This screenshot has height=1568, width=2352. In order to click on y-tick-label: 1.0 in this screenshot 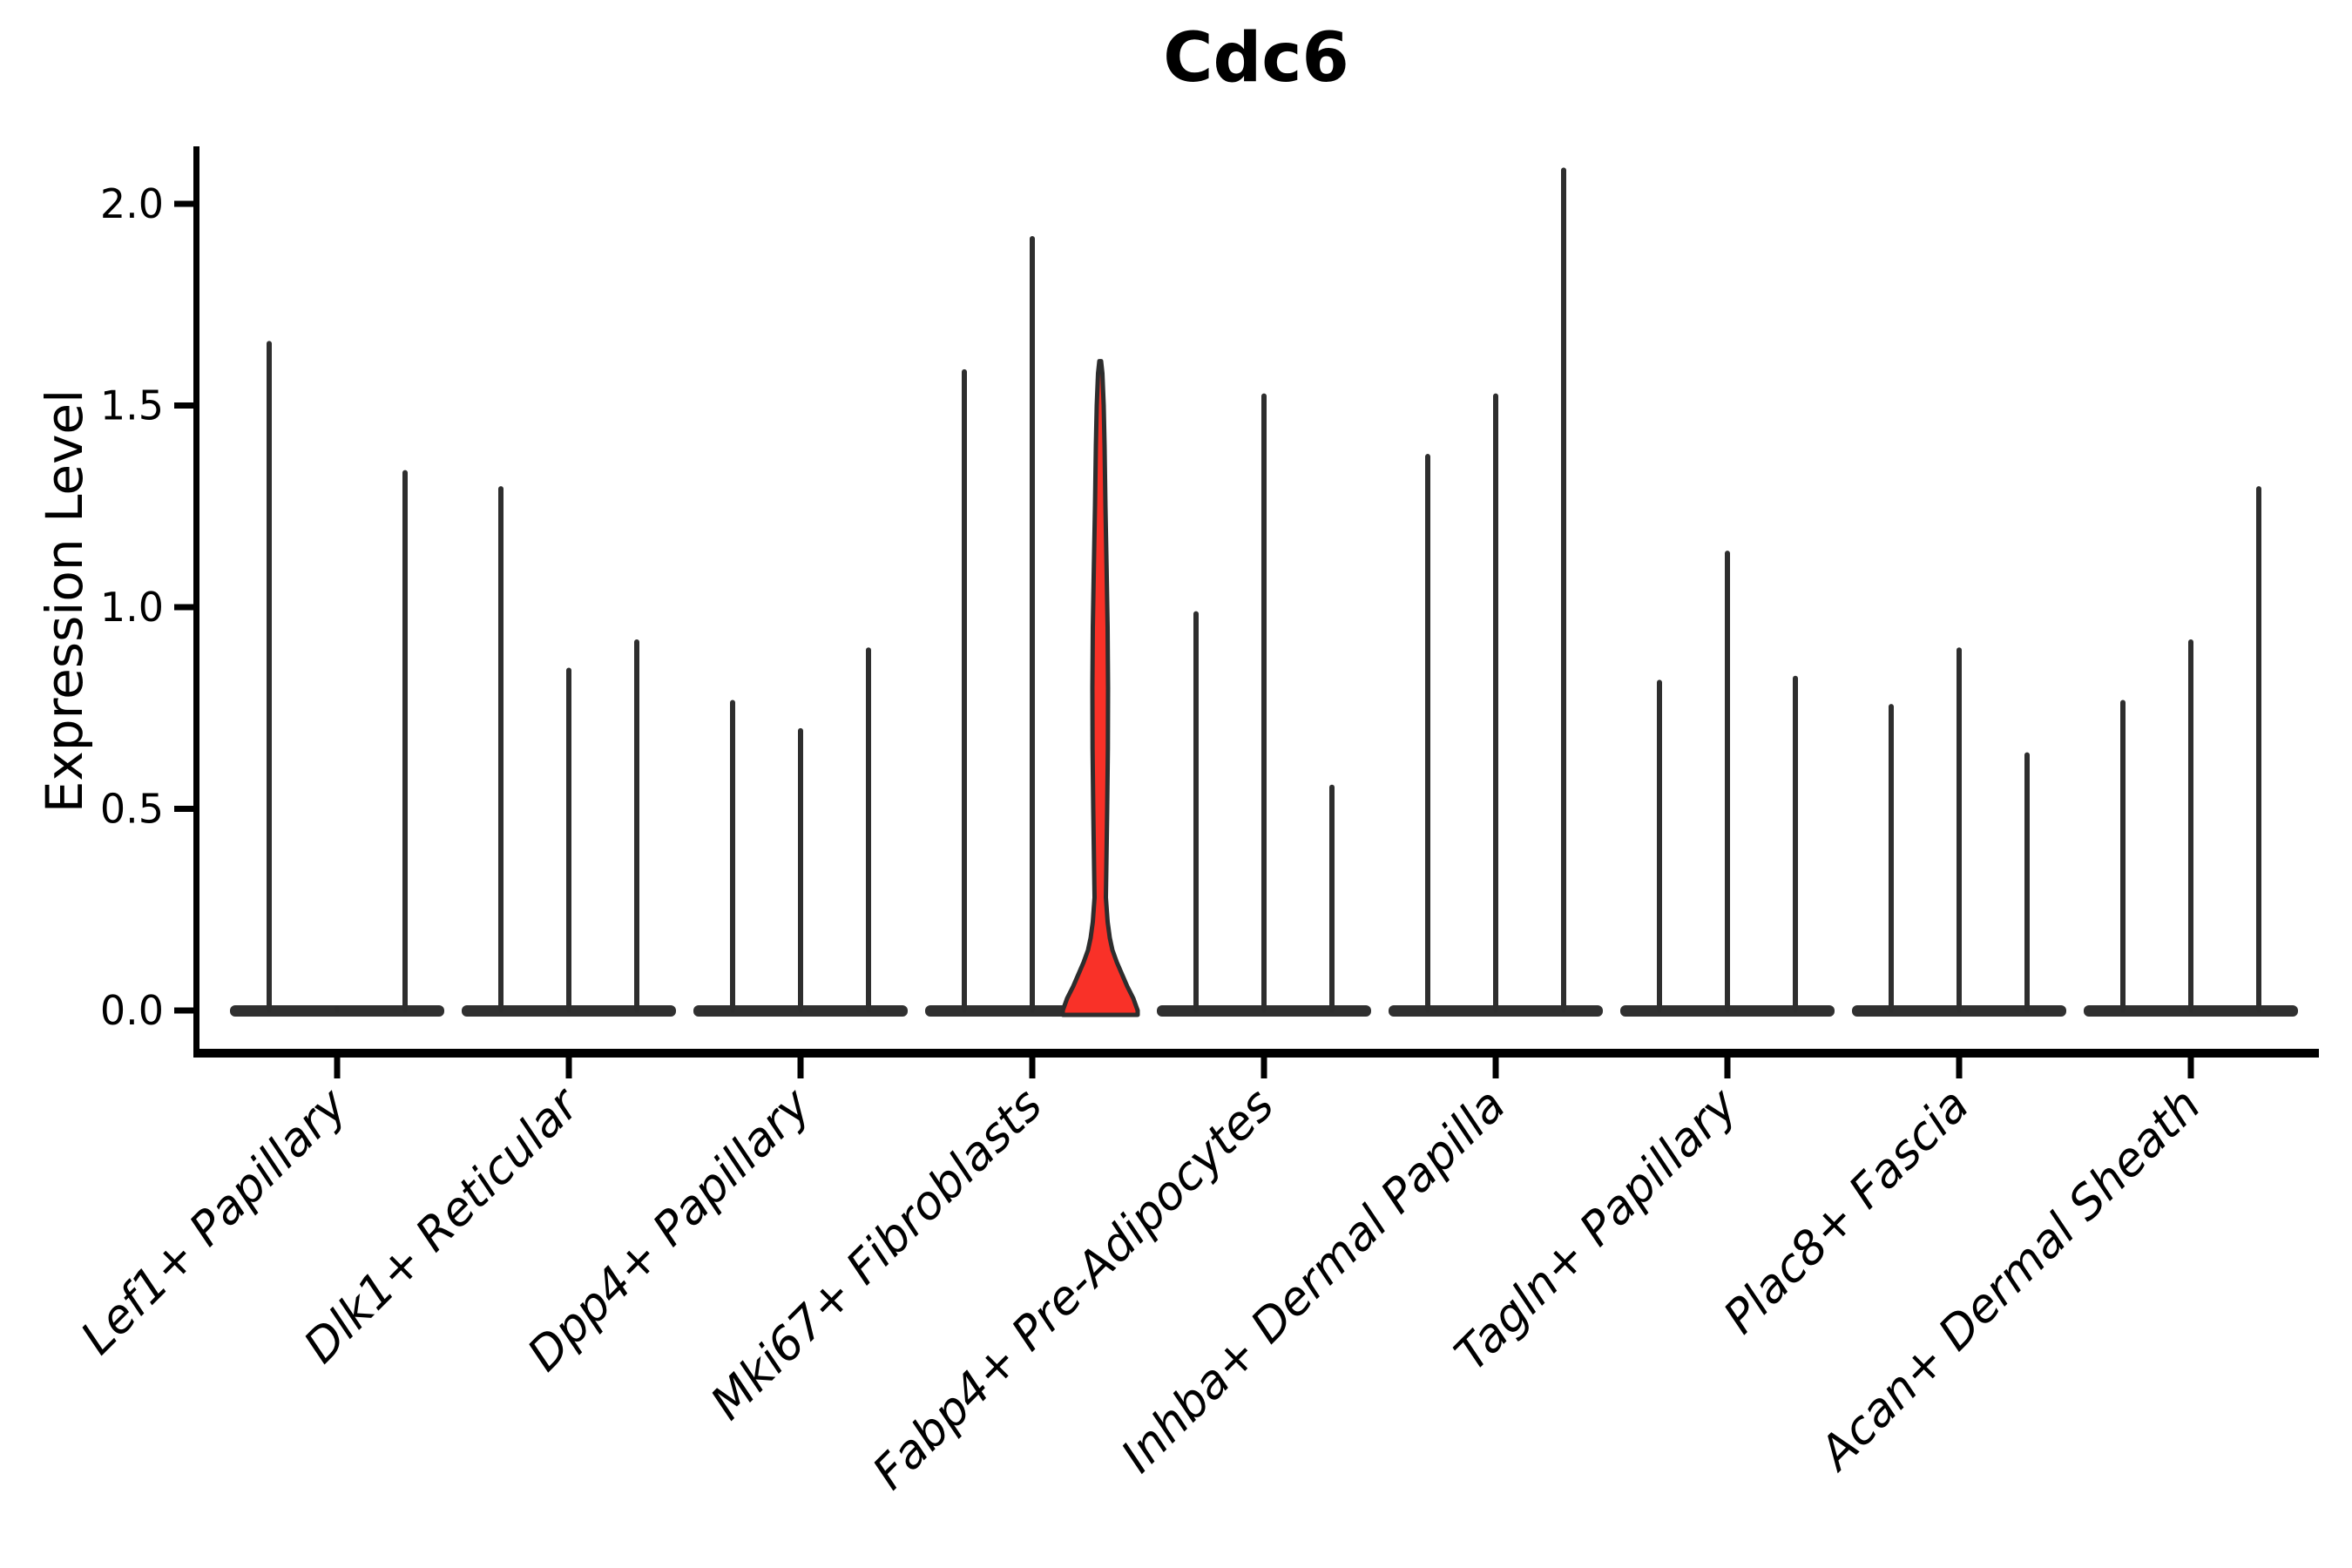, I will do `click(132, 608)`.